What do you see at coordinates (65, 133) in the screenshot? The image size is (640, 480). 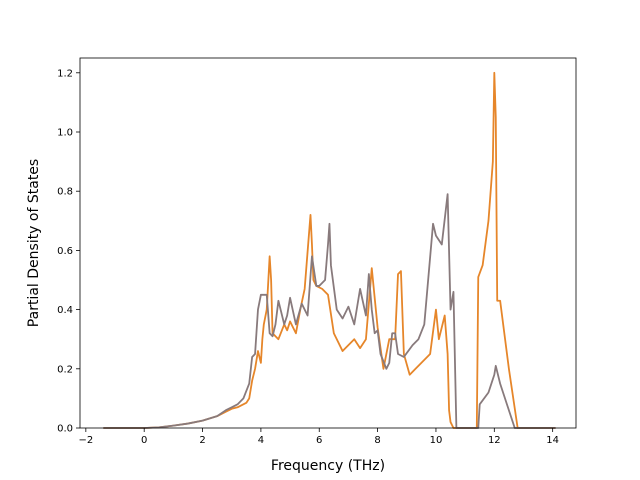 I see `y-tick-label: 1.0` at bounding box center [65, 133].